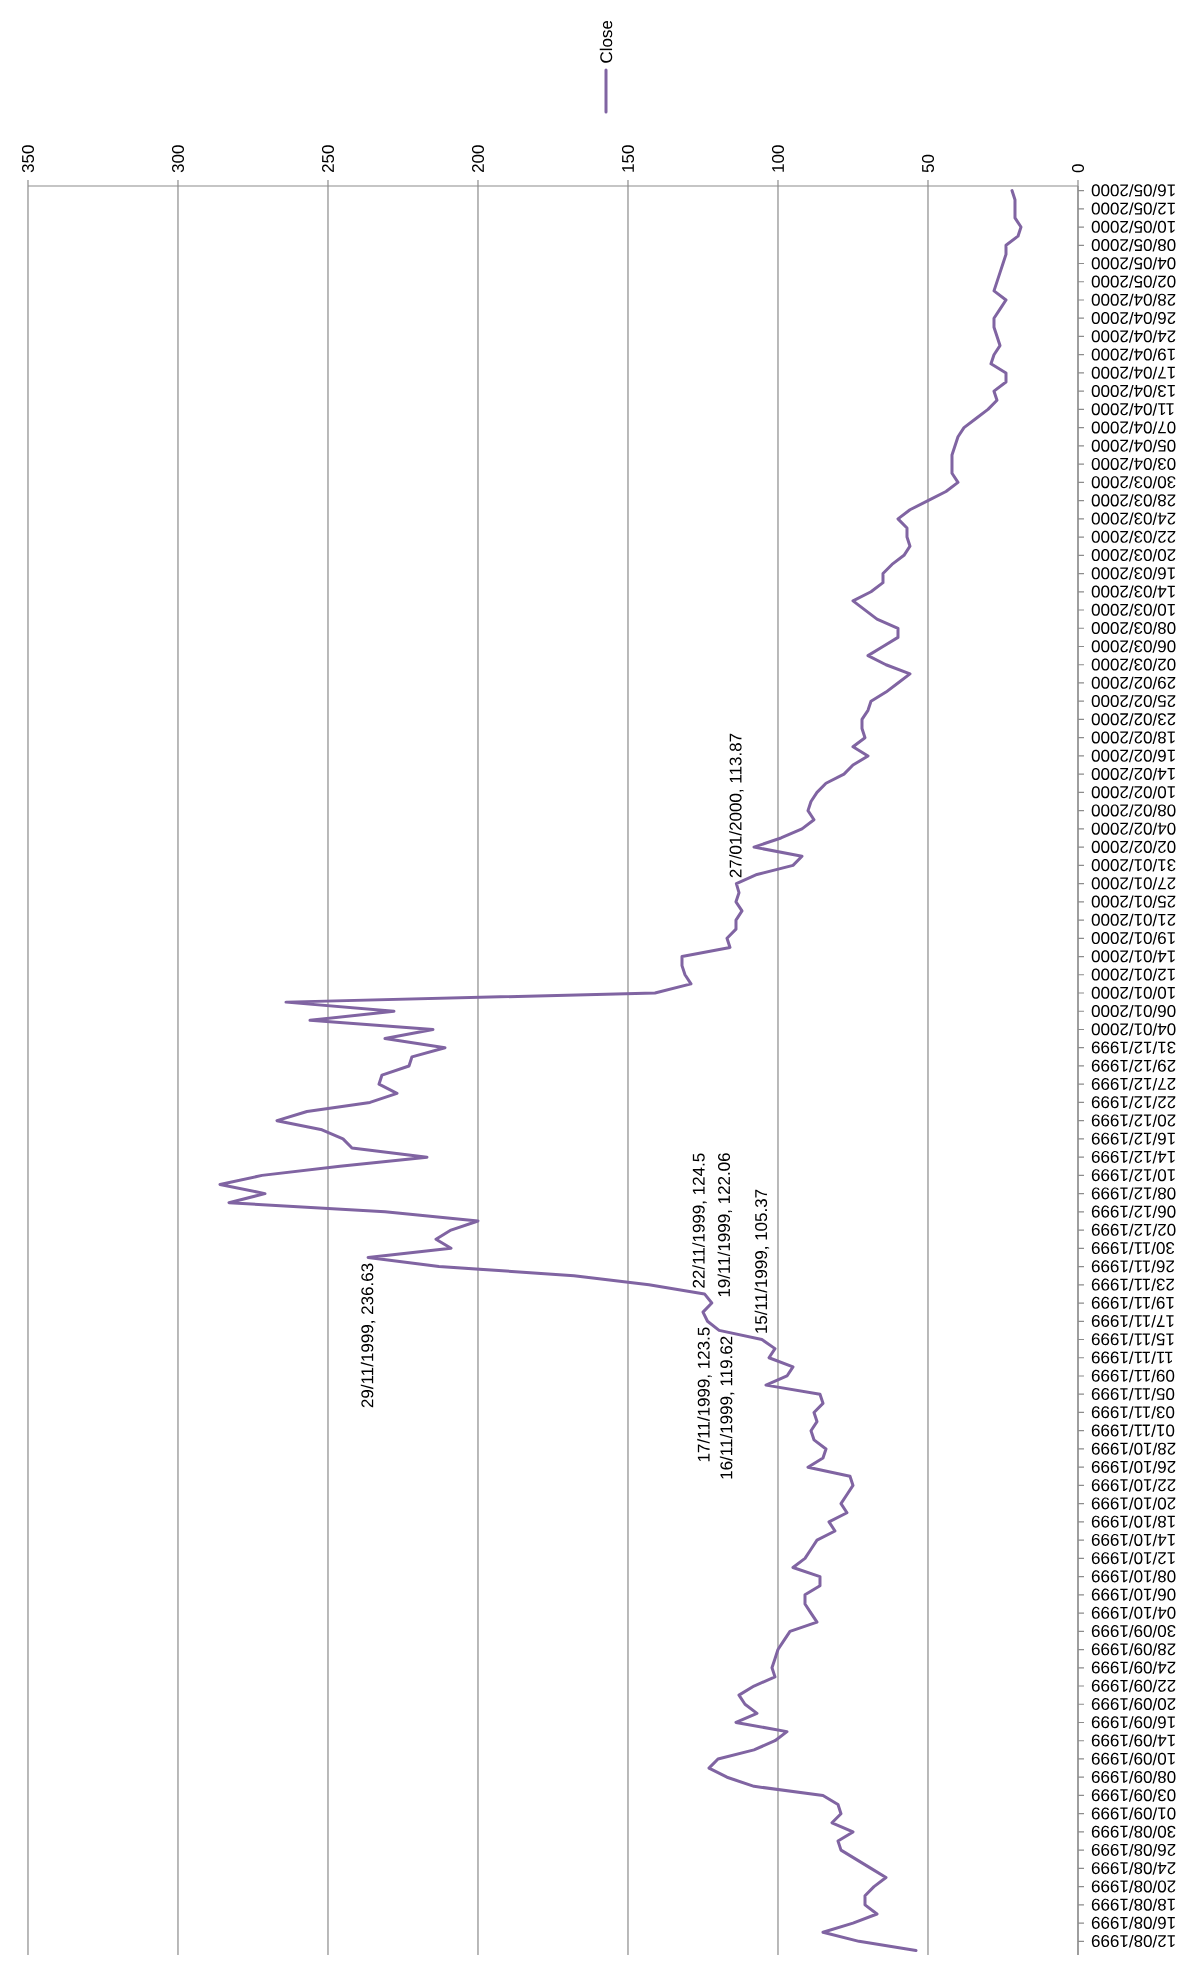 The height and width of the screenshot is (1971, 1202). I want to click on y-tick-label: 02/02/2000, so click(1133, 847).